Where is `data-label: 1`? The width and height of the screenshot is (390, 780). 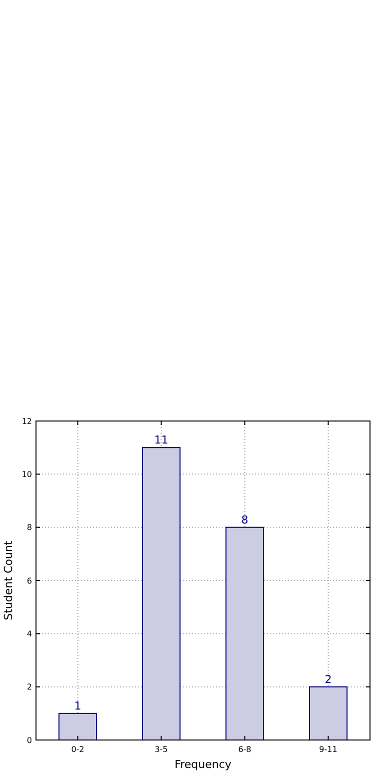
data-label: 1 is located at coordinates (78, 705).